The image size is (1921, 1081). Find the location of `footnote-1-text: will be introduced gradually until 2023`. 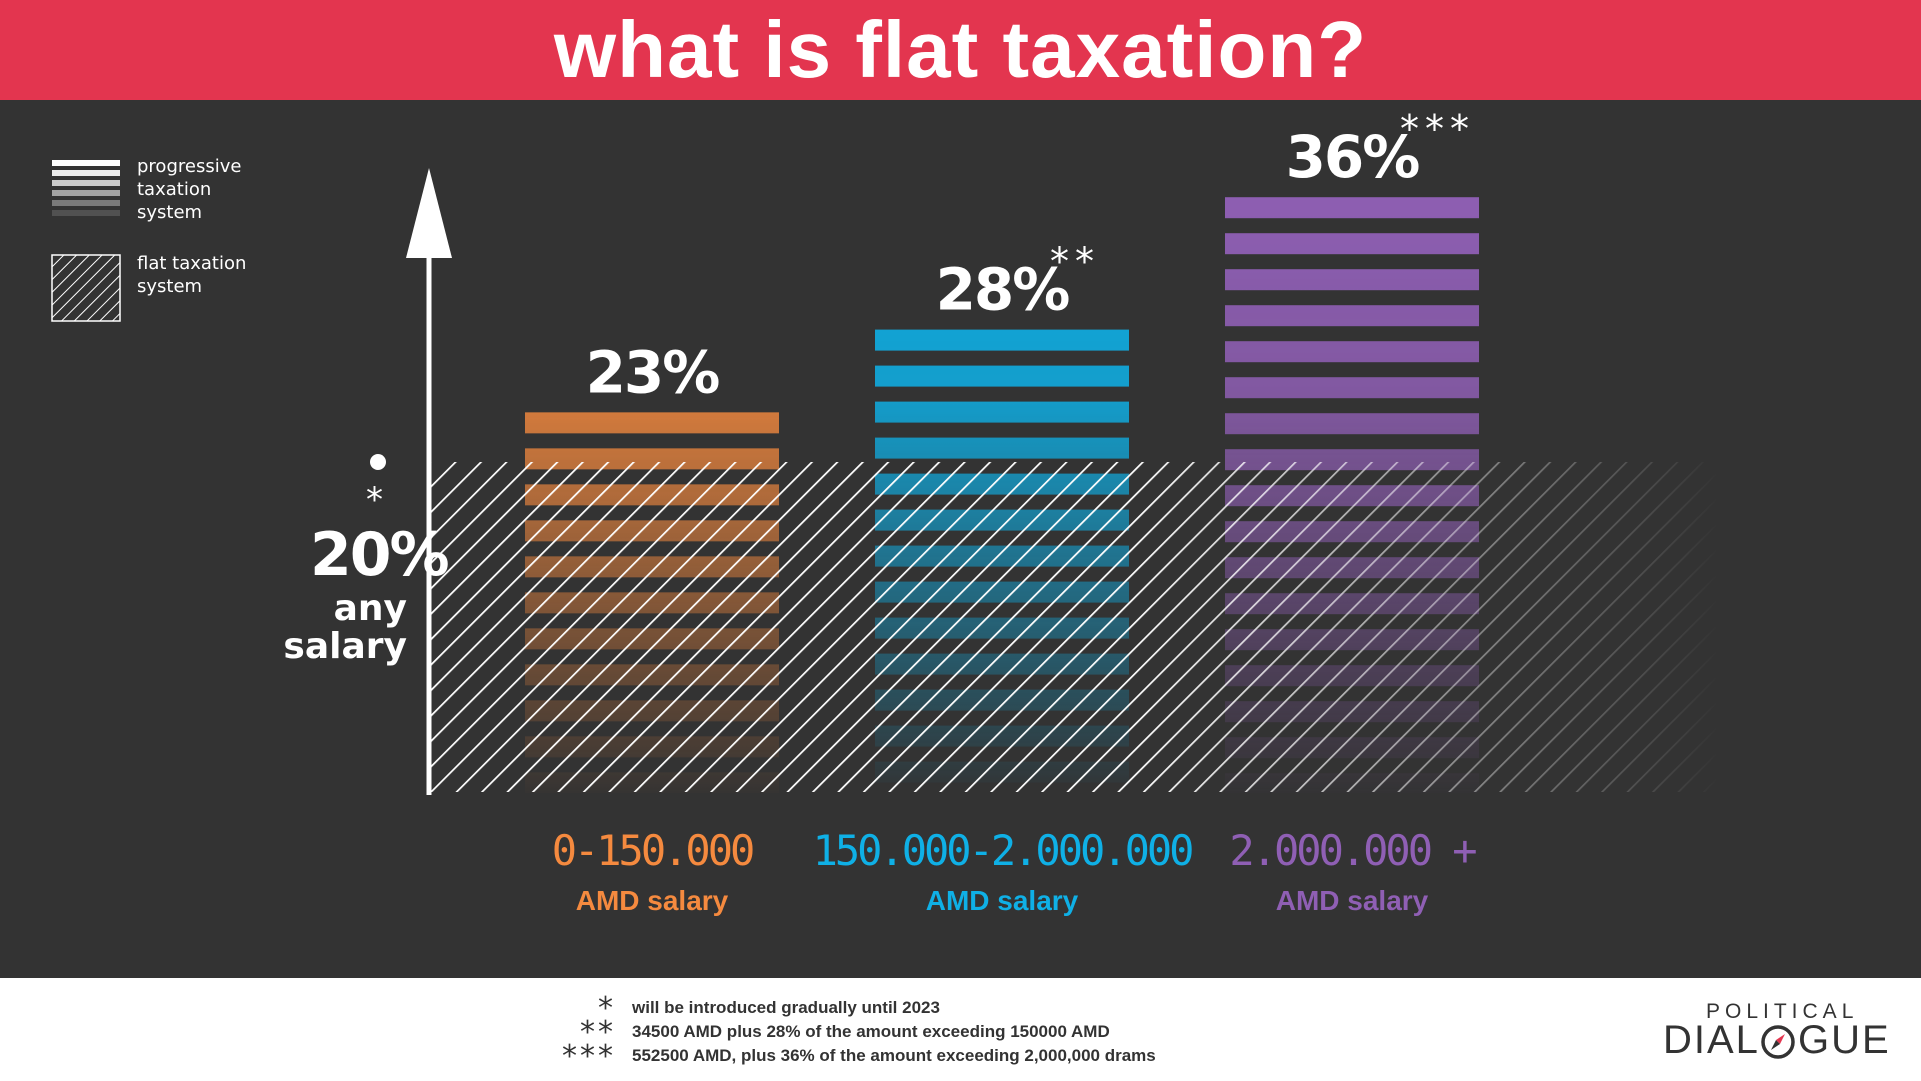

footnote-1-text: will be introduced gradually until 2023 is located at coordinates (786, 1007).